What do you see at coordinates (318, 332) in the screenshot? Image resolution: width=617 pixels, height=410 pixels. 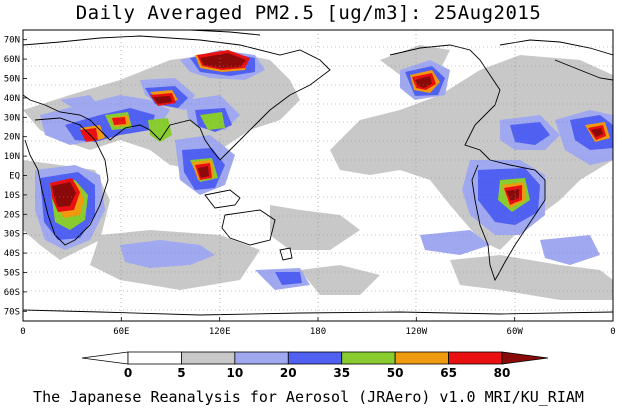 I see `lon-label: 180` at bounding box center [318, 332].